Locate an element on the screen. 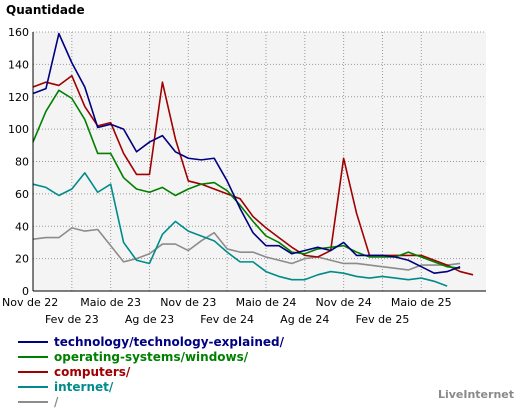  x-tick-label: Ag de 23 is located at coordinates (149, 319).